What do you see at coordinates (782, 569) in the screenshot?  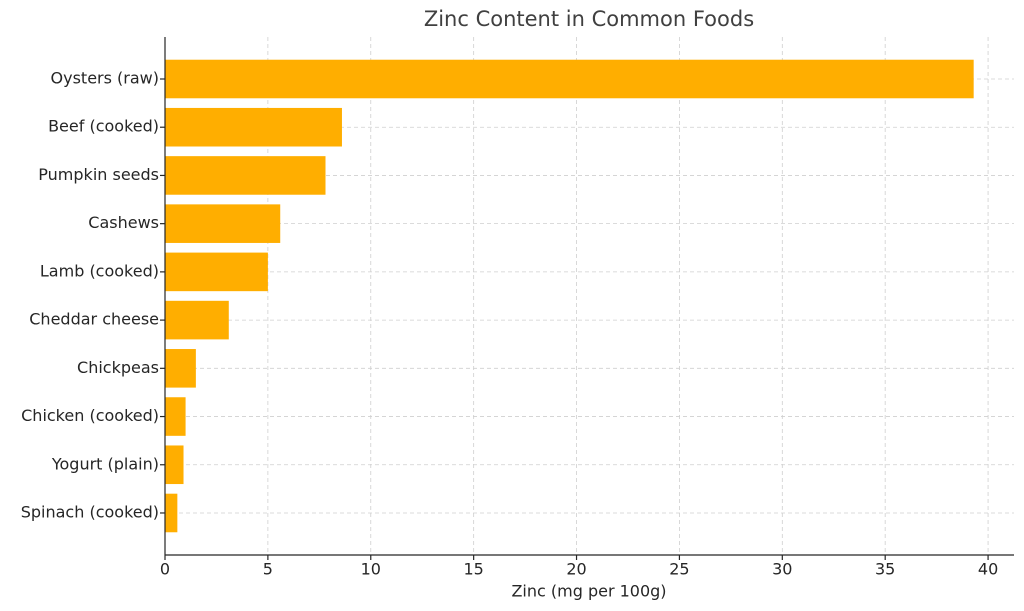 I see `x-tick-label: 30` at bounding box center [782, 569].